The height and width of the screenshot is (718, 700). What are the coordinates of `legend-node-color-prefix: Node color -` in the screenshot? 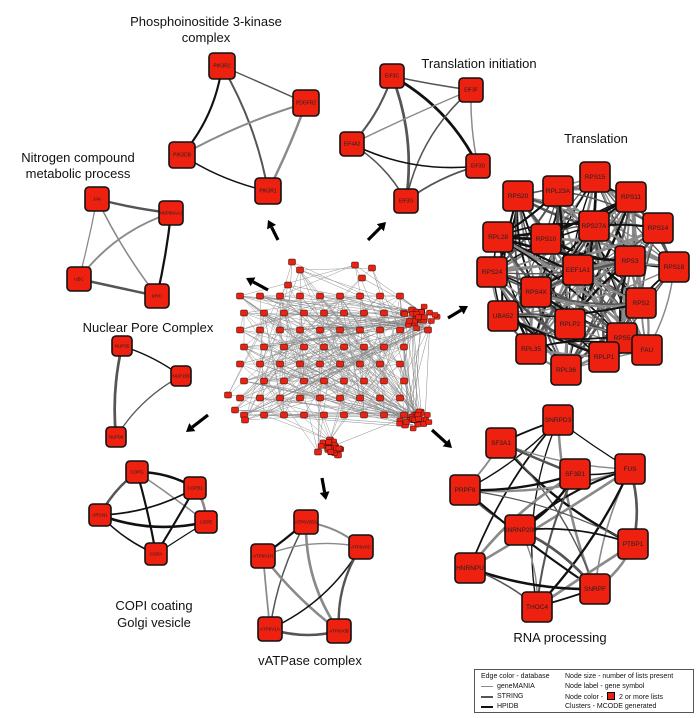 It's located at (584, 697).